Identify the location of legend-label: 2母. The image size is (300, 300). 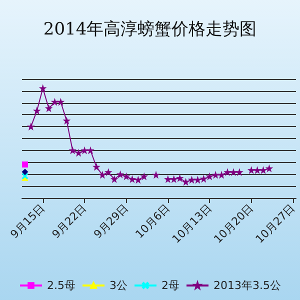
(171, 285).